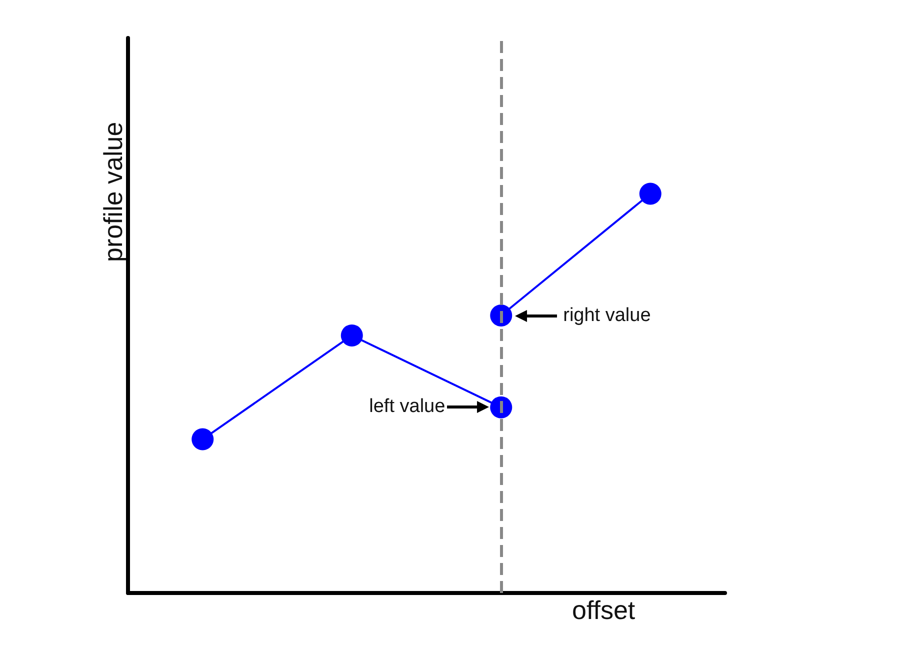  I want to click on annotation: left value, so click(407, 407).